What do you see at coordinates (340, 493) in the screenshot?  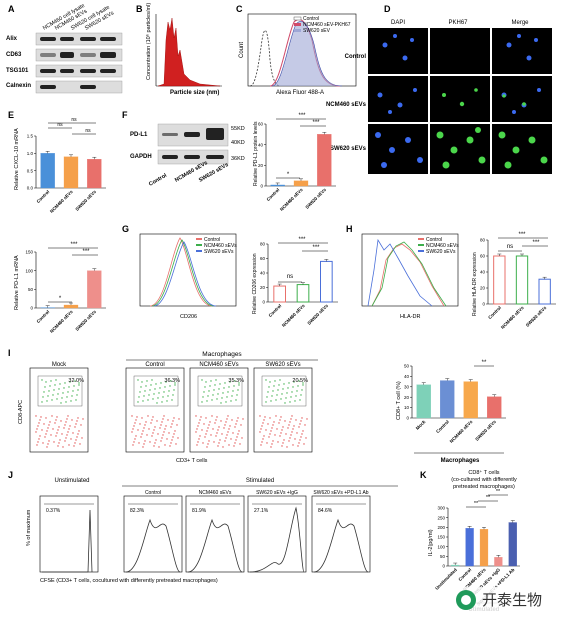 I see `flow-plot-title: SW620 sEVs +PD-L1 Ab` at bounding box center [340, 493].